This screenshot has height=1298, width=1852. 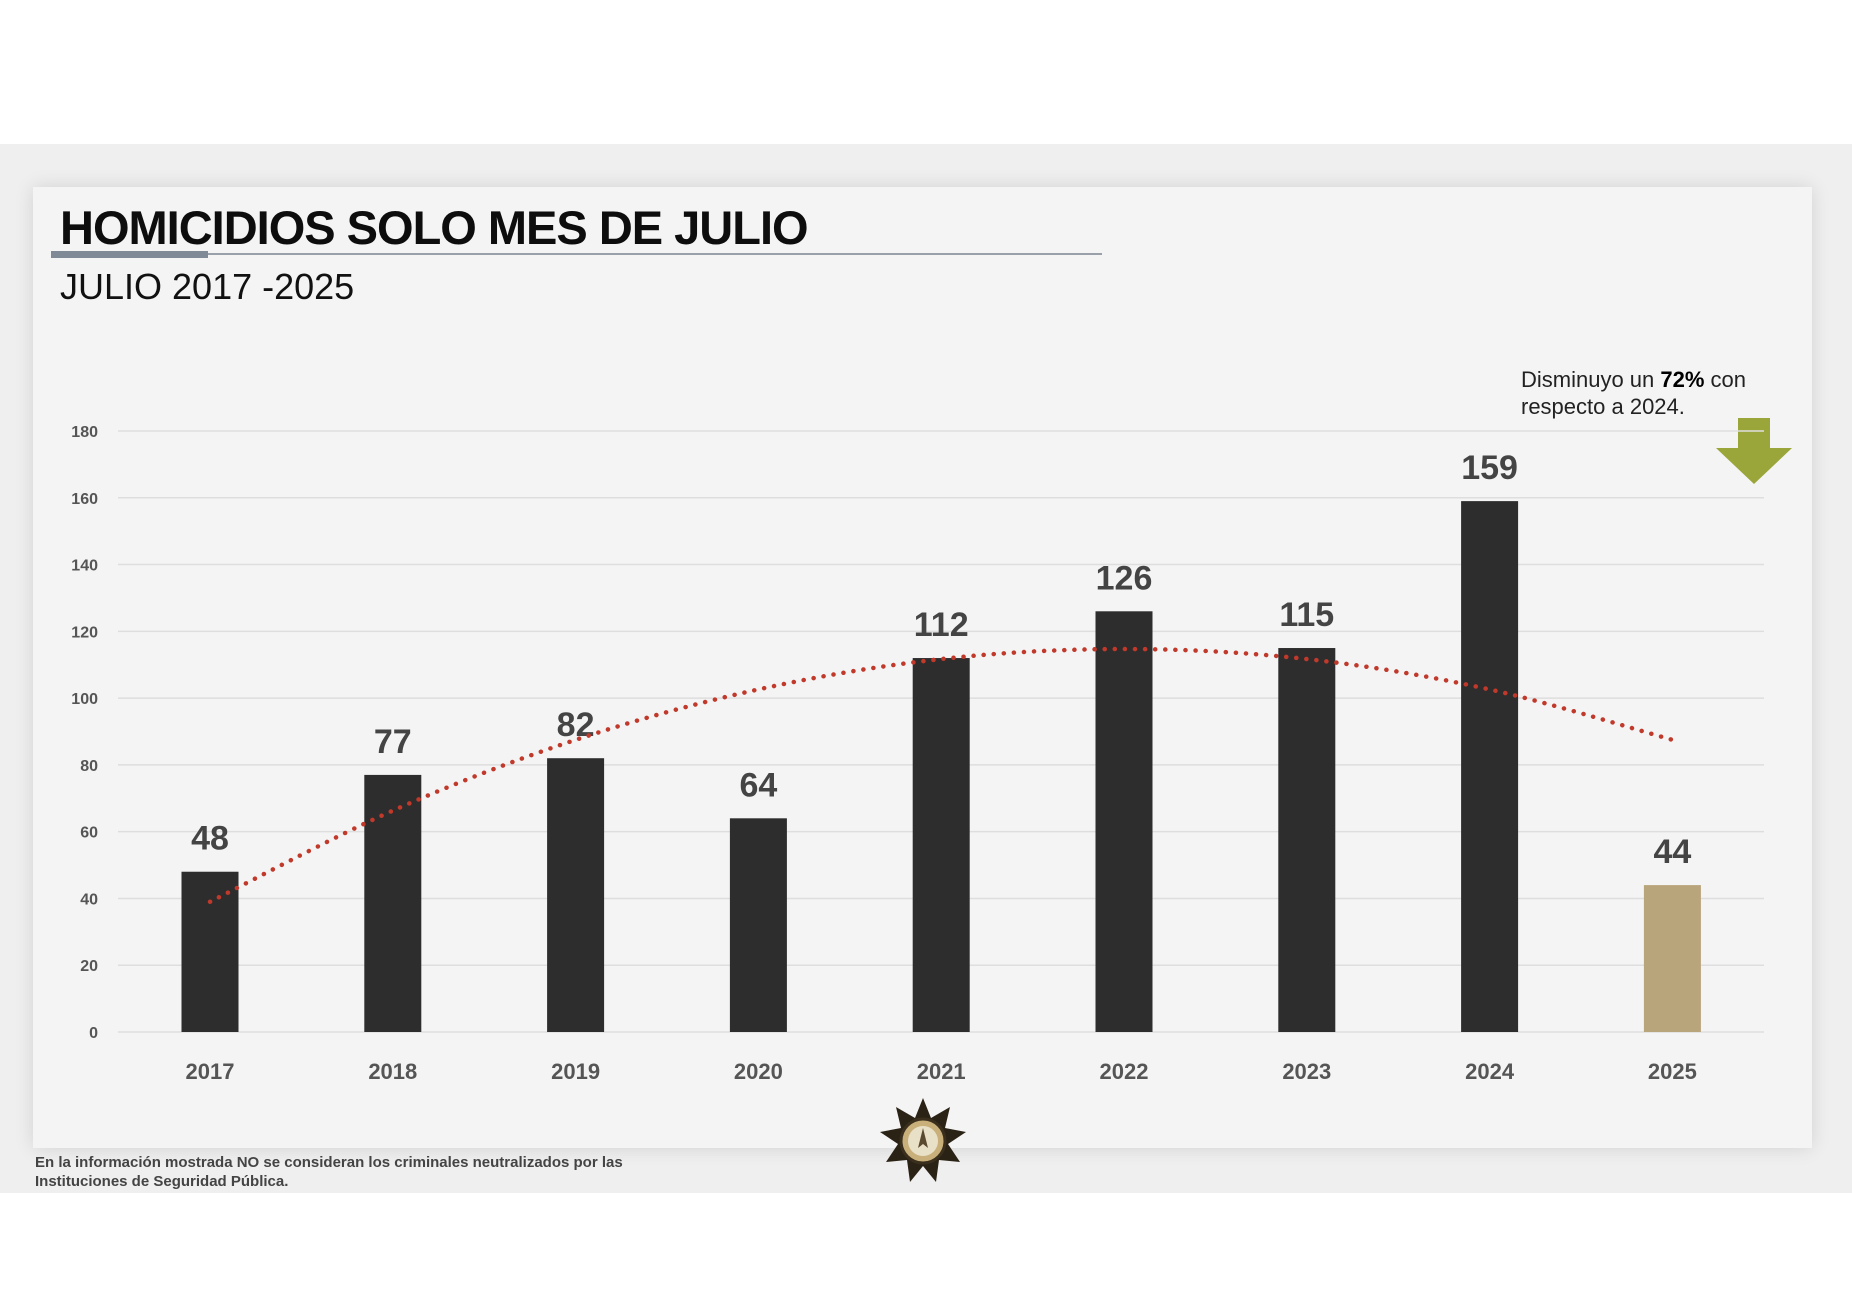 What do you see at coordinates (1307, 840) in the screenshot?
I see `bar-2023` at bounding box center [1307, 840].